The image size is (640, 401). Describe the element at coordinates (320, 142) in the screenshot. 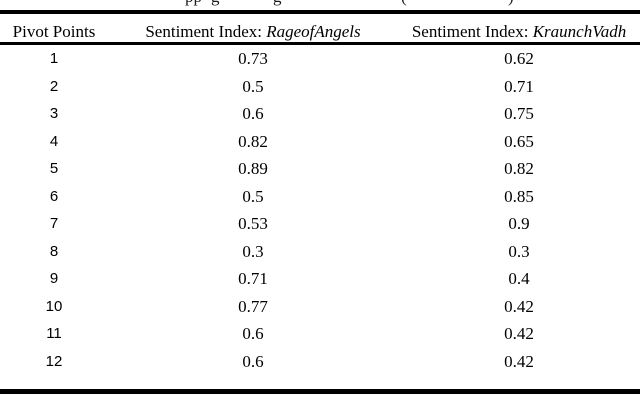

I see `table-row: 4 0.82 0.65` at that location.